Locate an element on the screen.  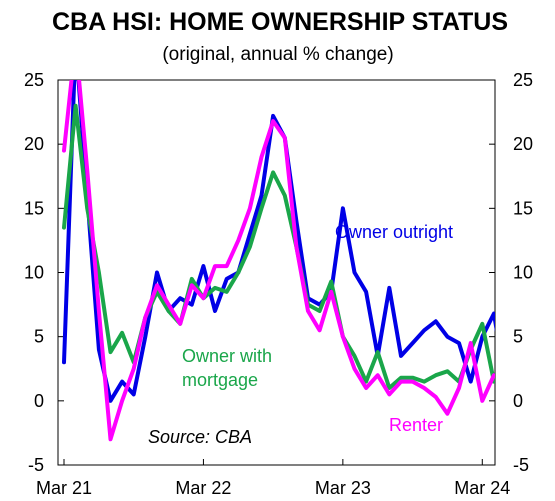
label-owner-outright: Owner outright is located at coordinates (394, 232).